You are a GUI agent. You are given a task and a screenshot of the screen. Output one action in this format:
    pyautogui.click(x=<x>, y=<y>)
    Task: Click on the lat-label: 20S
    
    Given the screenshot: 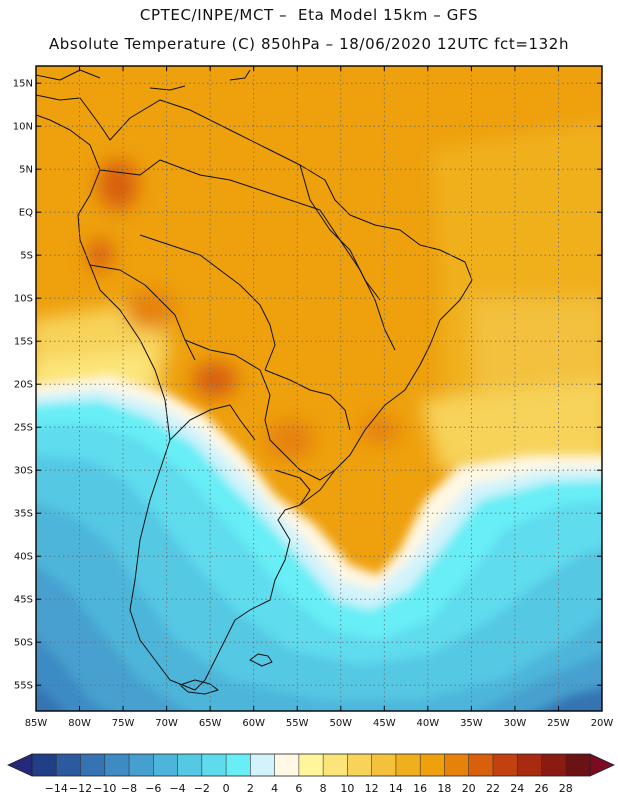 What is the action you would take?
    pyautogui.click(x=23, y=385)
    